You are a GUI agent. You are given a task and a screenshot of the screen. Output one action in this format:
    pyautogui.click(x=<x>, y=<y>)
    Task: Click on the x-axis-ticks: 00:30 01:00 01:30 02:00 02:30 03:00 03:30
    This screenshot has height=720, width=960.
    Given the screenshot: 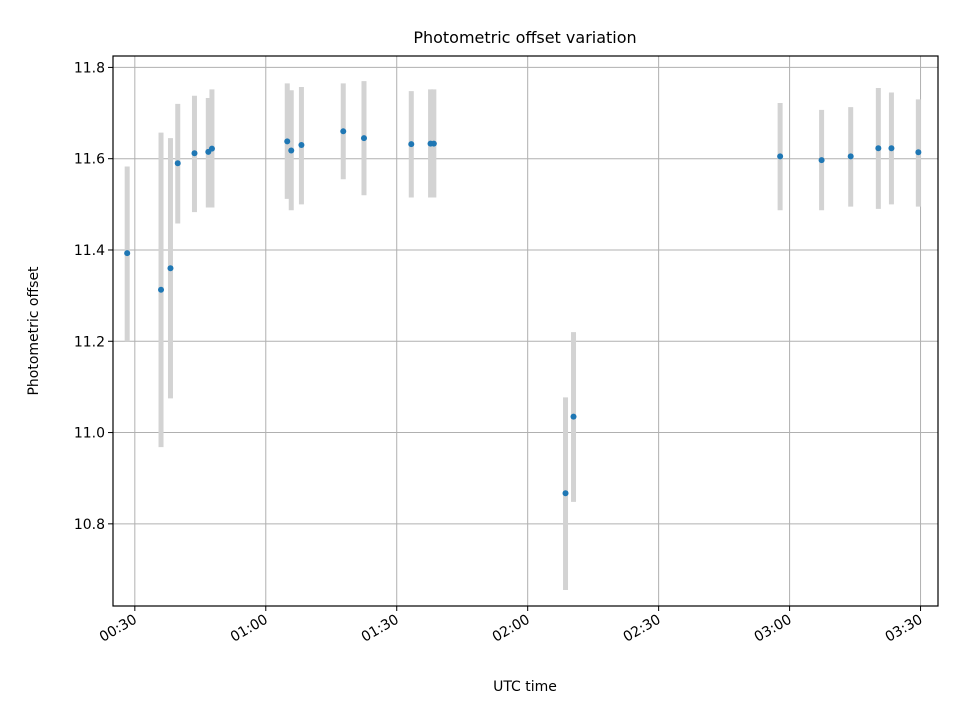 What is the action you would take?
    pyautogui.click(x=511, y=626)
    